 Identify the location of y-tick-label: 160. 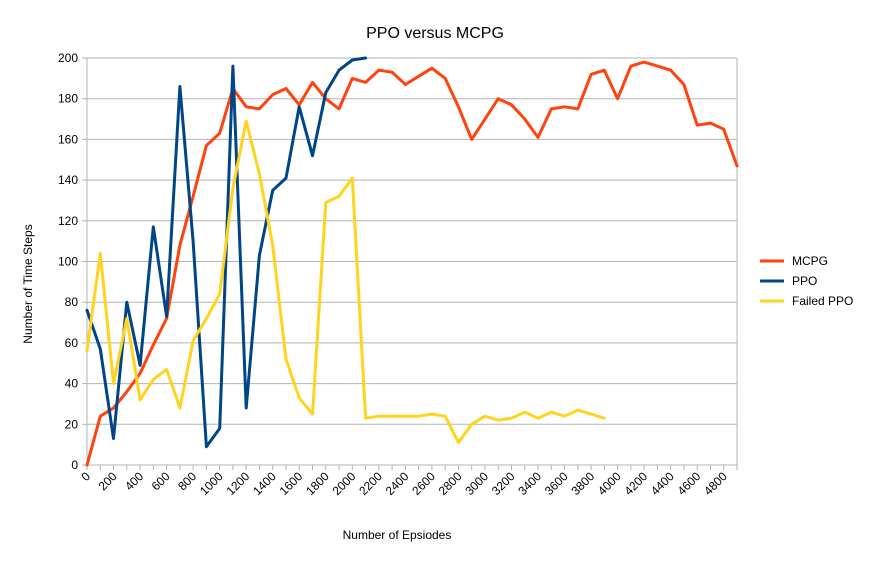
(68, 139).